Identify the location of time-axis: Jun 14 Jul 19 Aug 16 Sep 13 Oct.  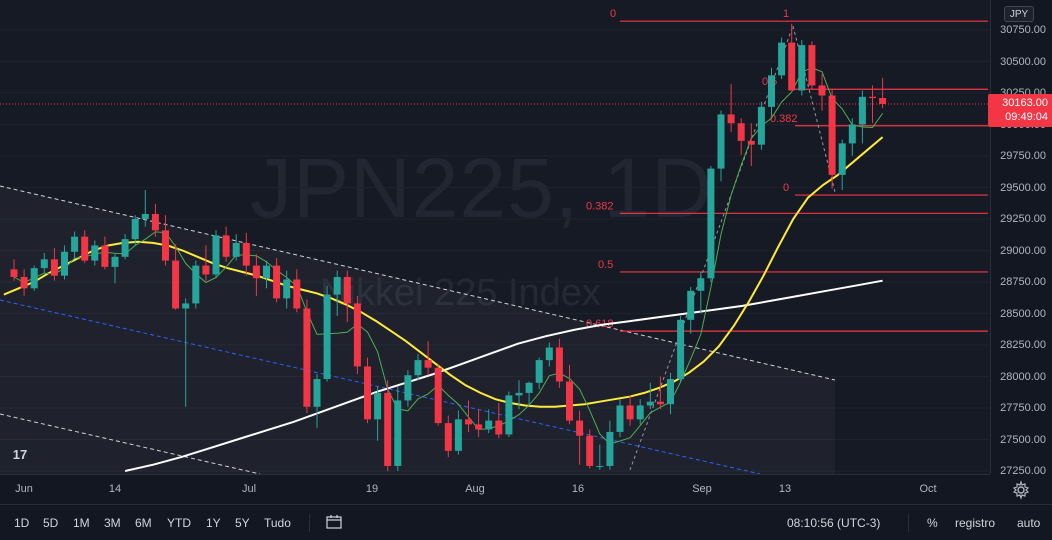
(495, 489).